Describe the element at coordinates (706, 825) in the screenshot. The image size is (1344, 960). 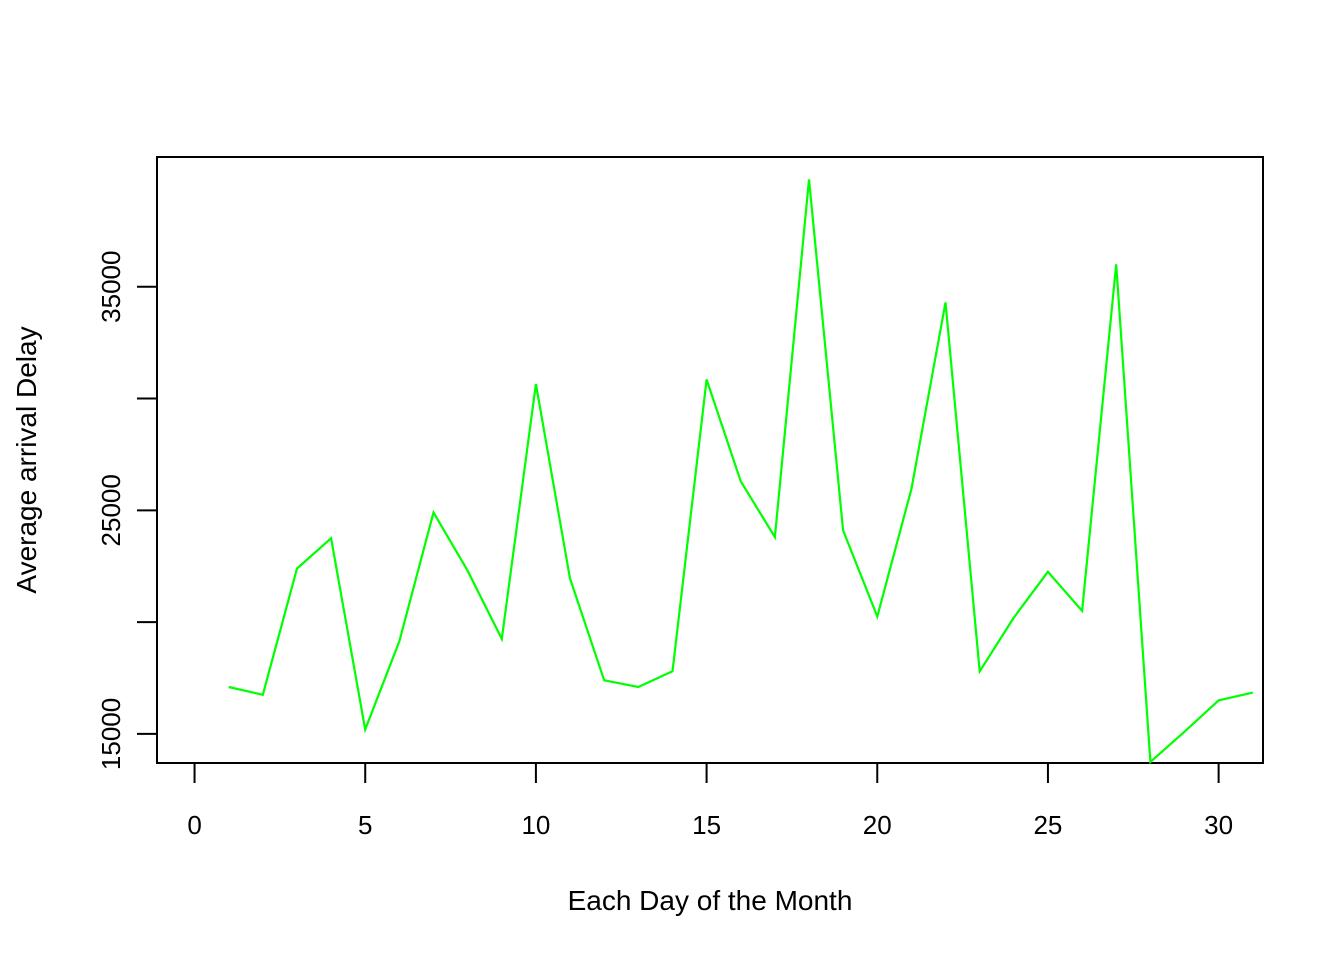
I see `x-tick-label: 15` at that location.